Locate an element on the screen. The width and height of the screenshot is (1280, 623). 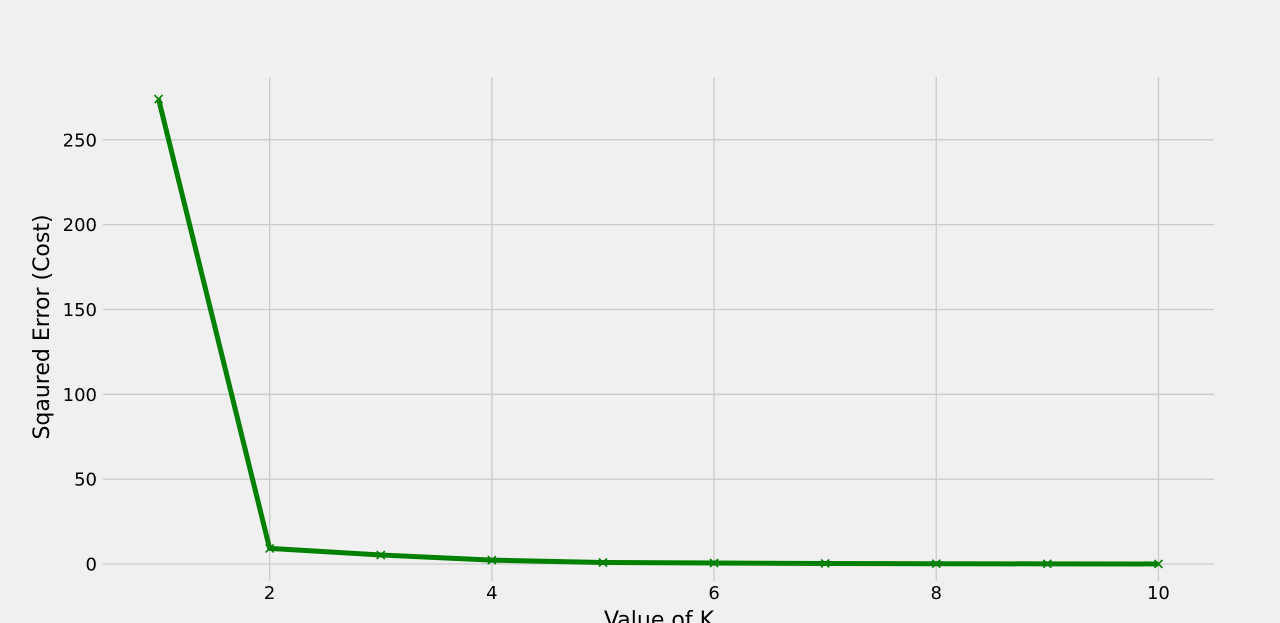
x-tick-labels: 2 4 6 8 10 is located at coordinates (717, 593).